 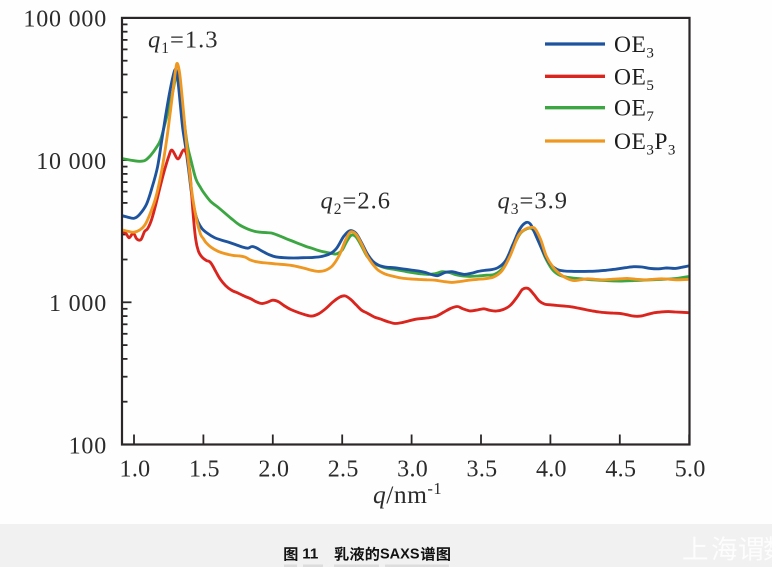 I want to click on svg-text: 11, so click(x=310, y=554).